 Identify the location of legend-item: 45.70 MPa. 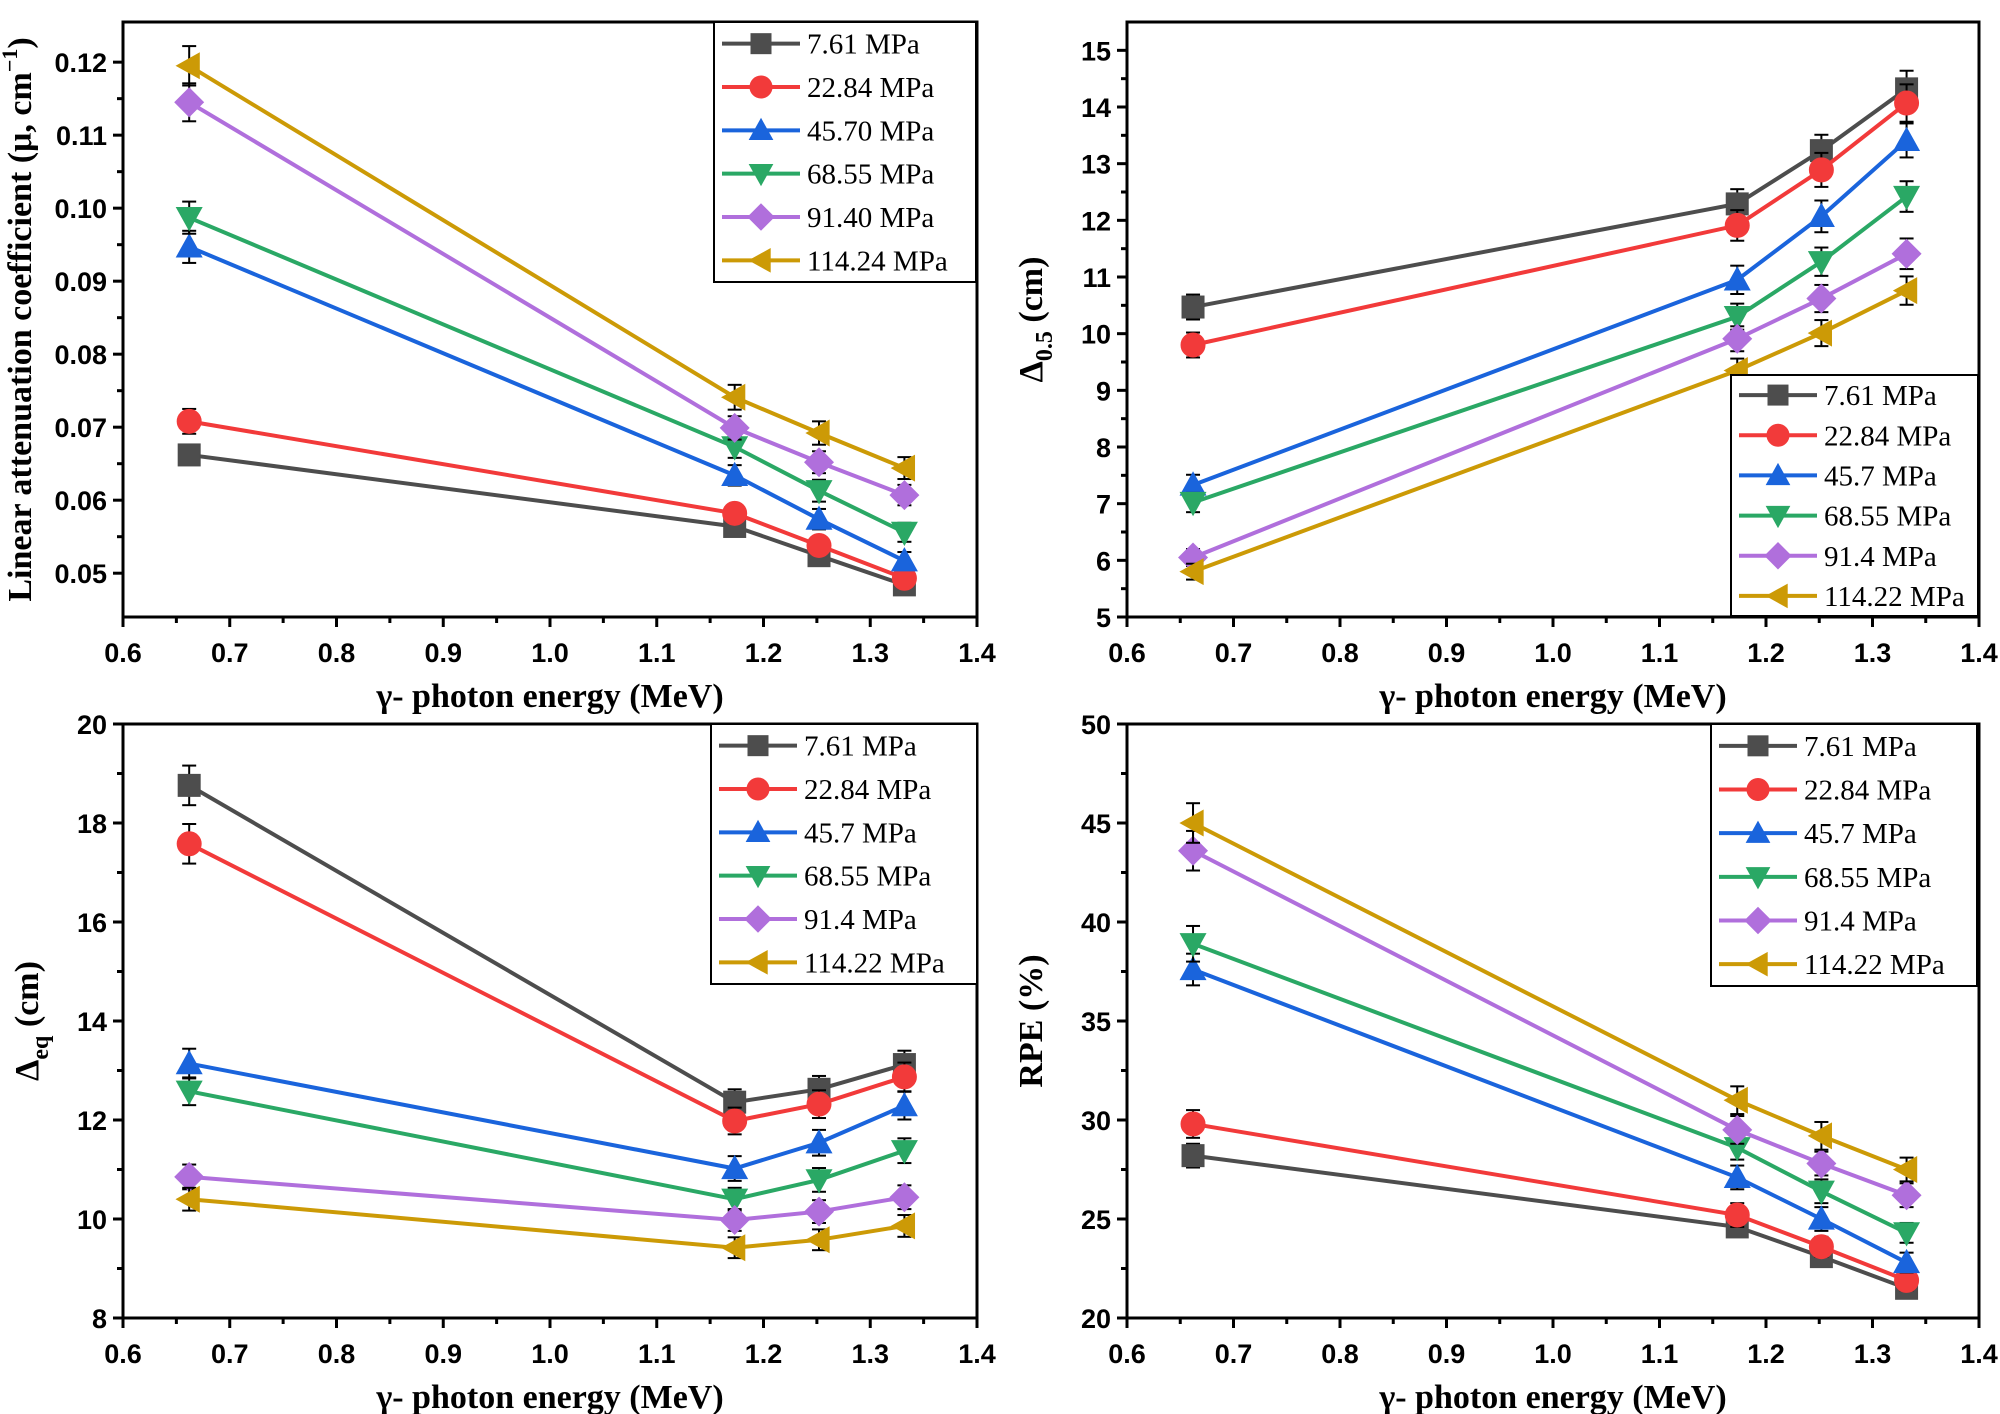
(828, 131).